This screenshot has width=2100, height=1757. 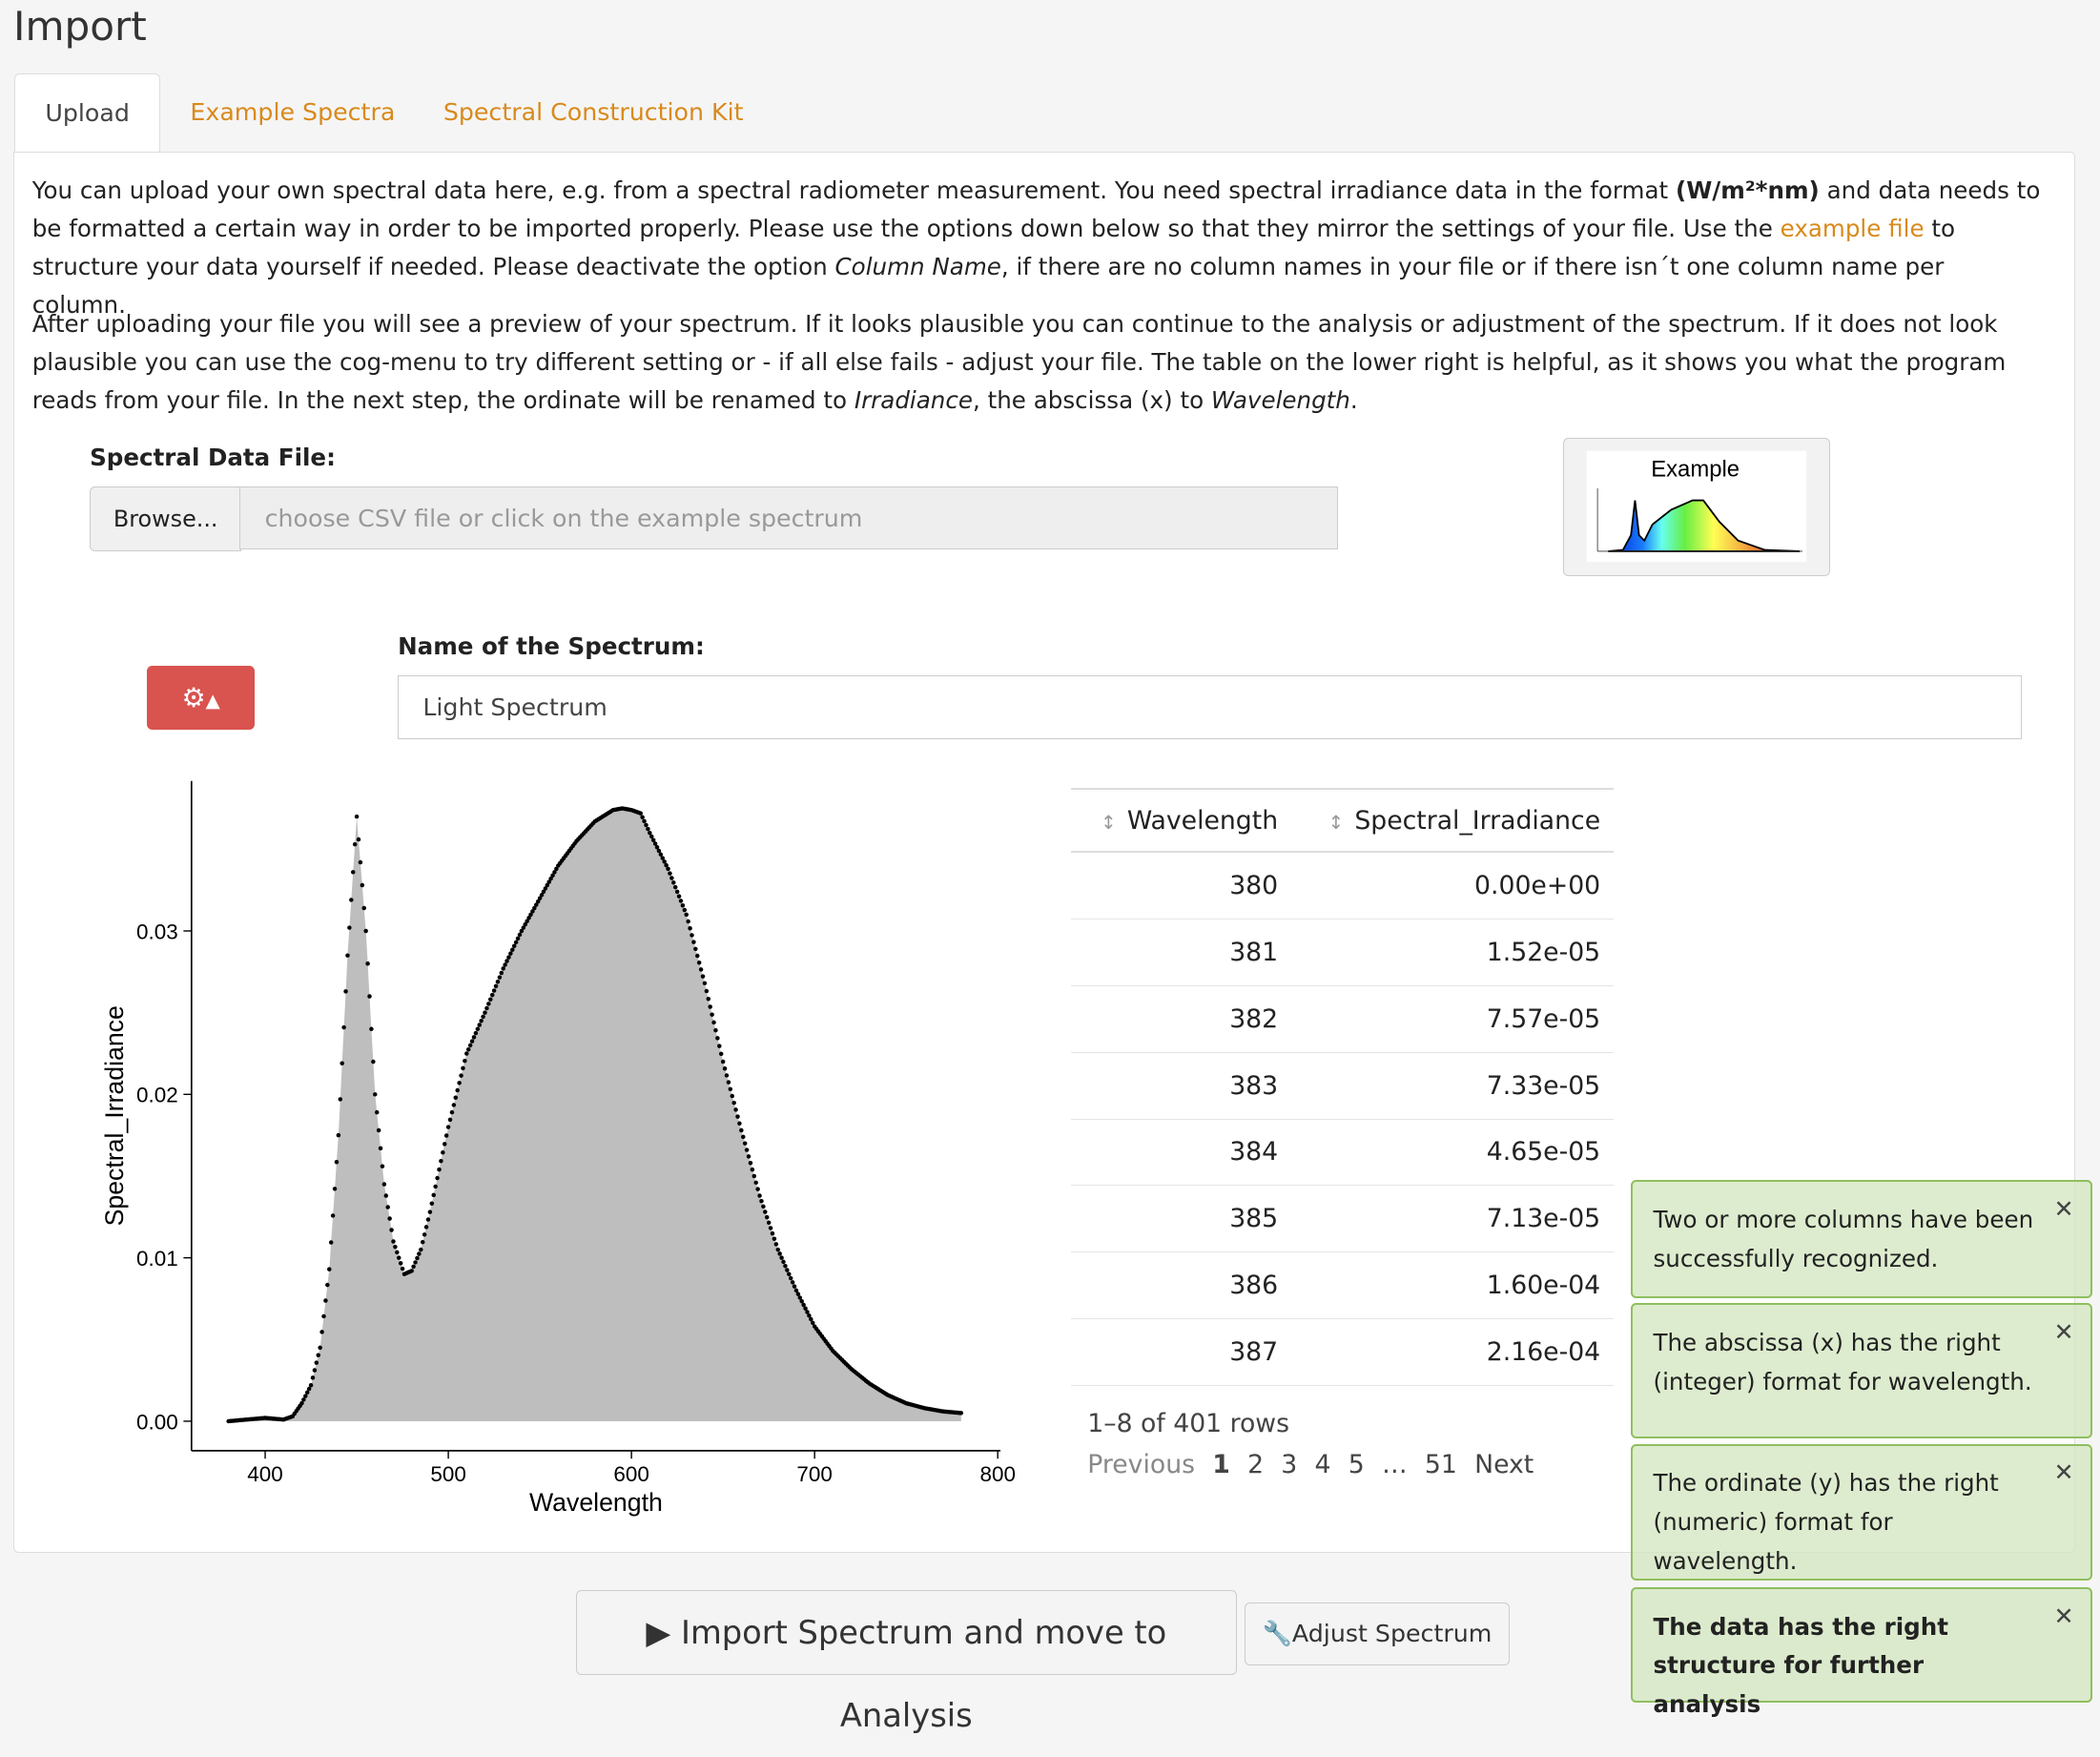 What do you see at coordinates (87, 113) in the screenshot?
I see `tab-upload: Upload` at bounding box center [87, 113].